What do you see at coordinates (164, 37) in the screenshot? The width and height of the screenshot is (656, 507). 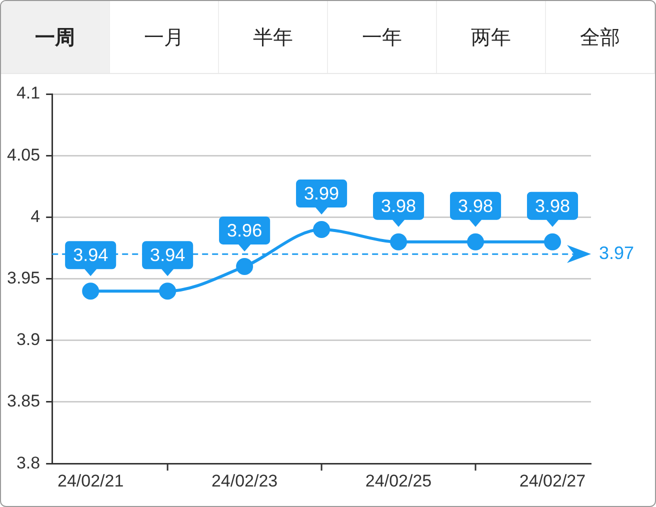 I see `text: 一月` at bounding box center [164, 37].